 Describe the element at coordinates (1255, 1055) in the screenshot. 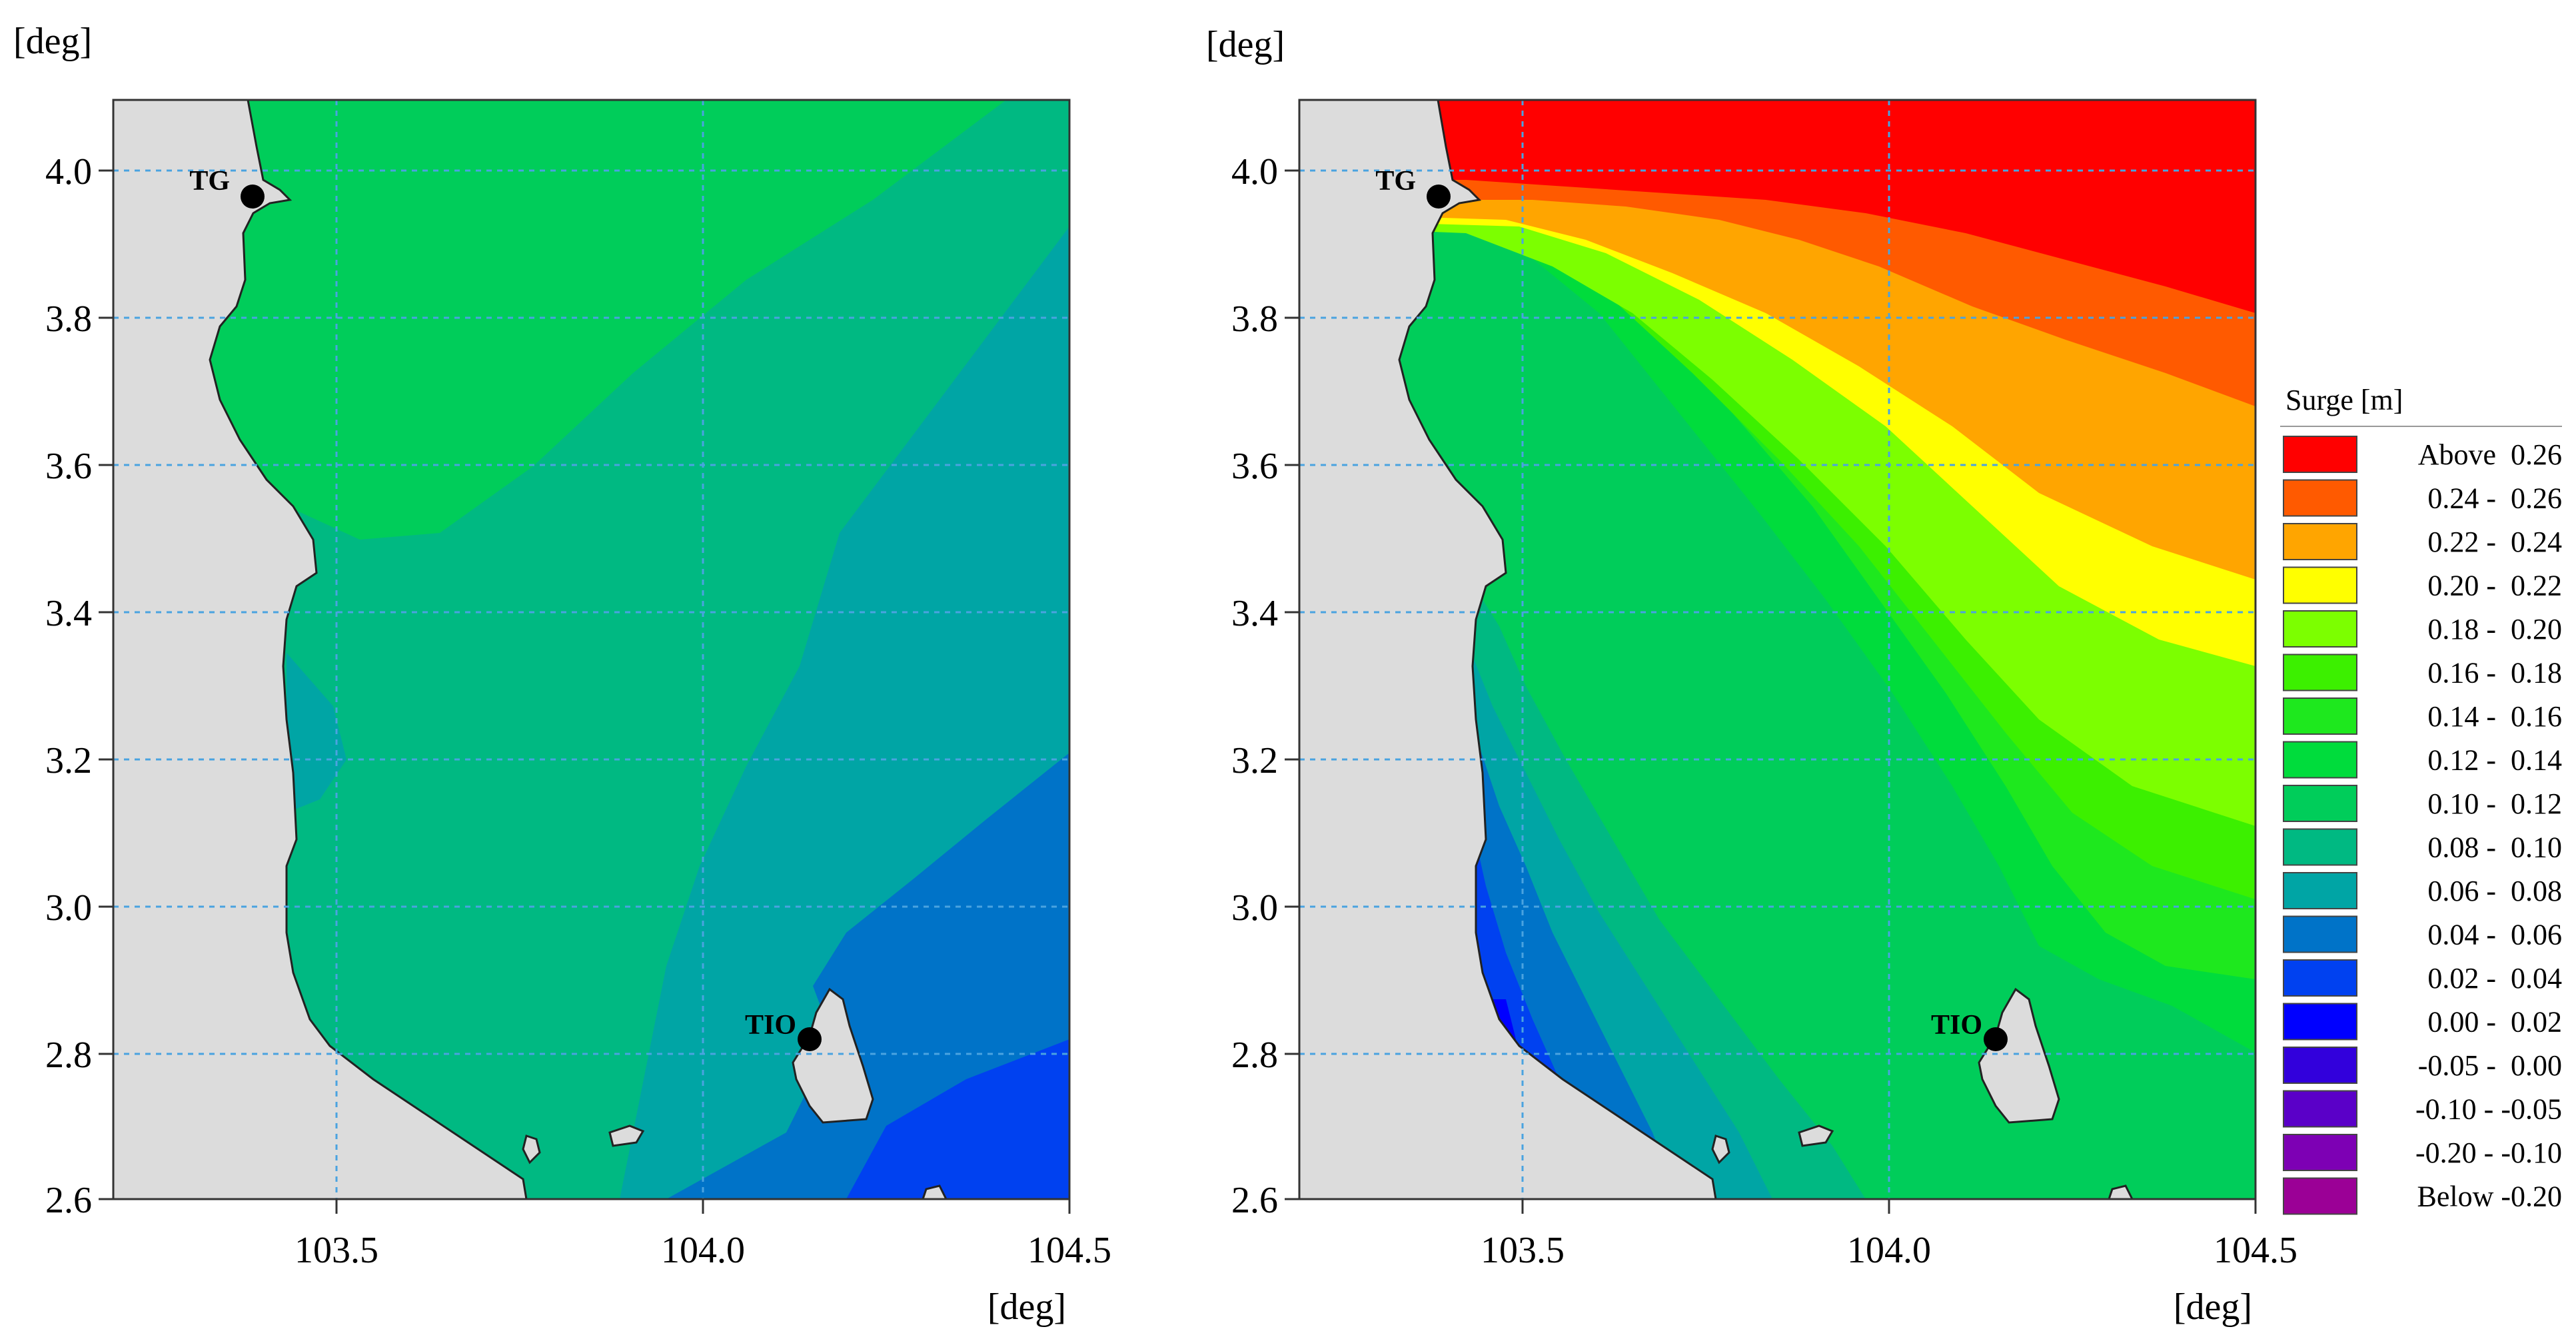

I see `right-y-tick-label: 2.8` at that location.